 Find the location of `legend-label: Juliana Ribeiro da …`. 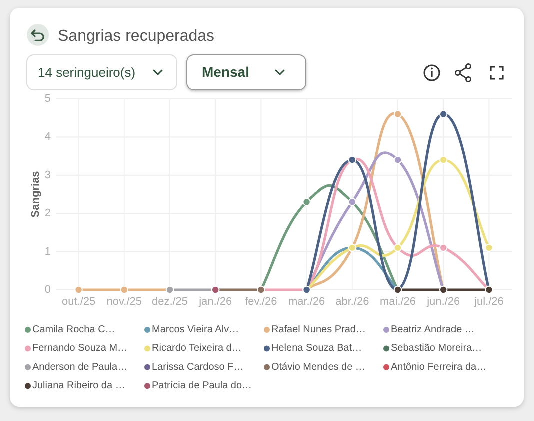

legend-label: Juliana Ribeiro da … is located at coordinates (79, 386).